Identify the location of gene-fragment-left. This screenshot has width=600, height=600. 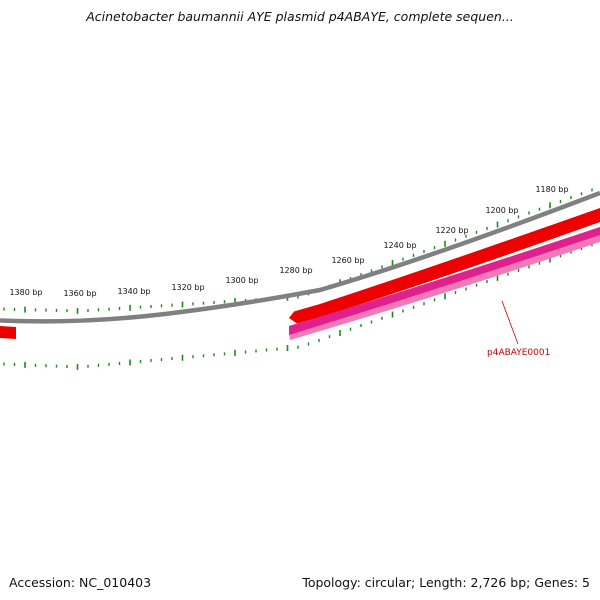
(8, 332).